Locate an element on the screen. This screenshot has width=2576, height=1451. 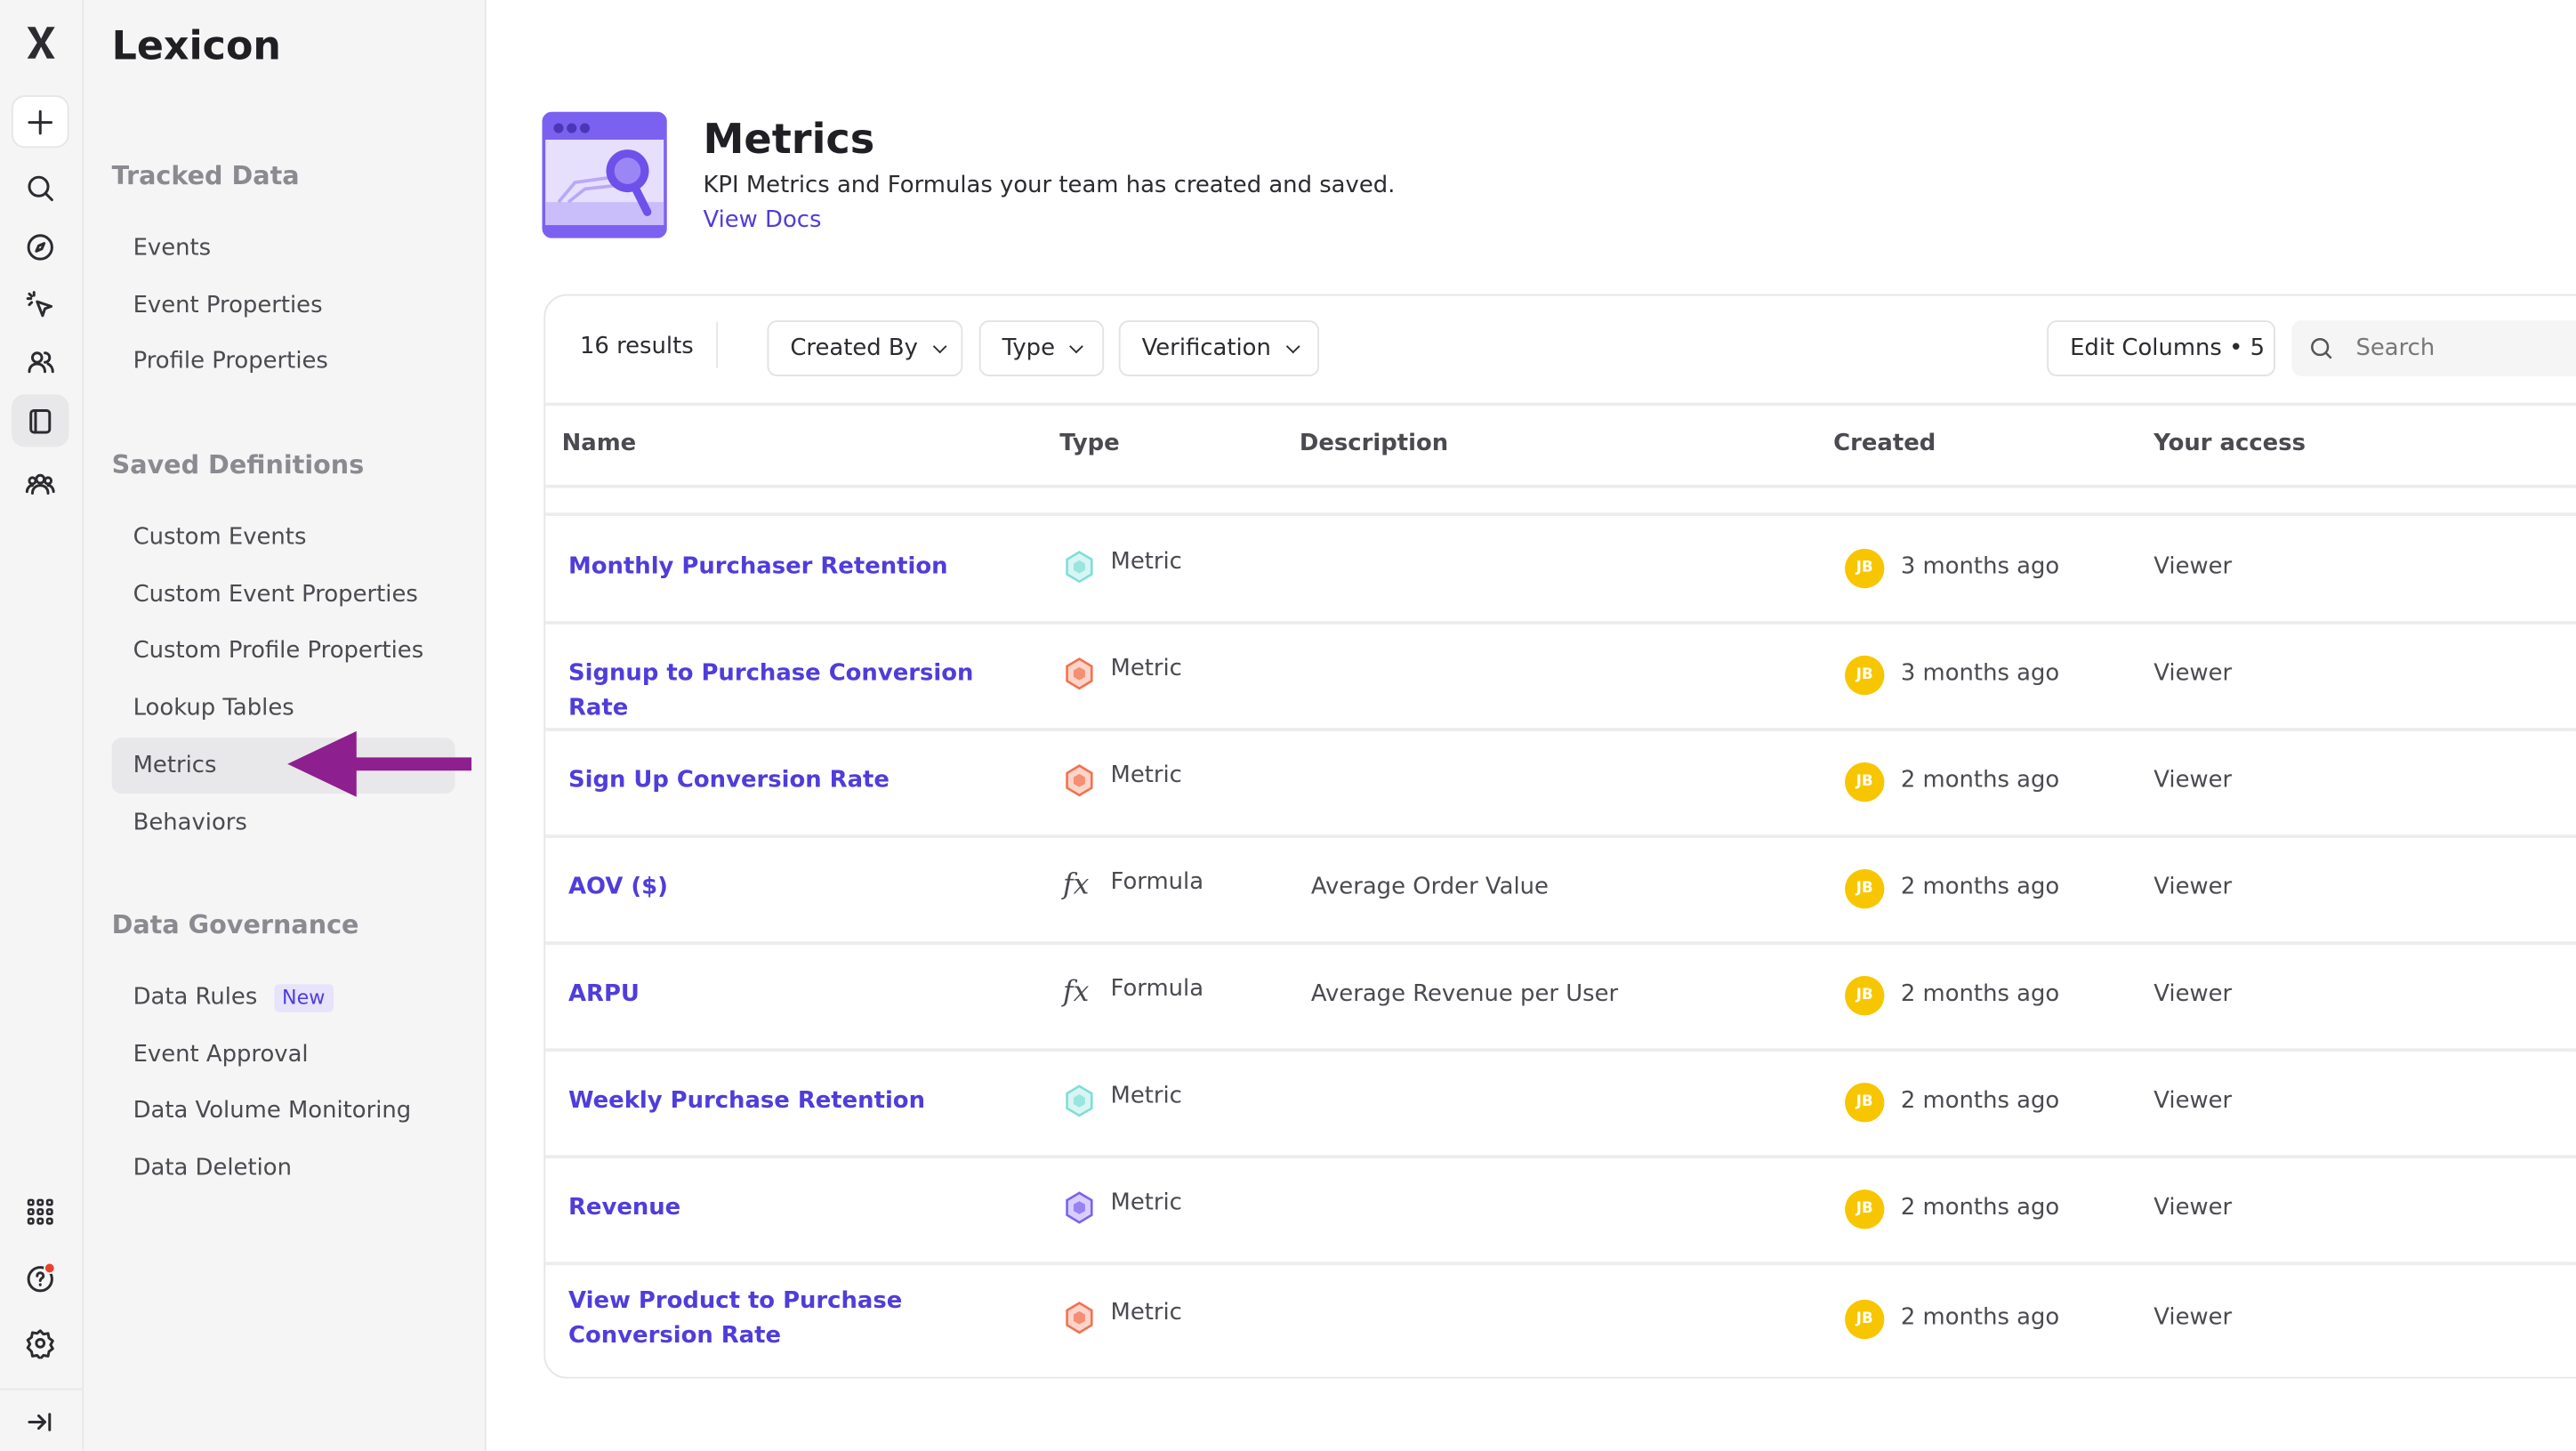
verification-label: Verification is located at coordinates (1206, 348).